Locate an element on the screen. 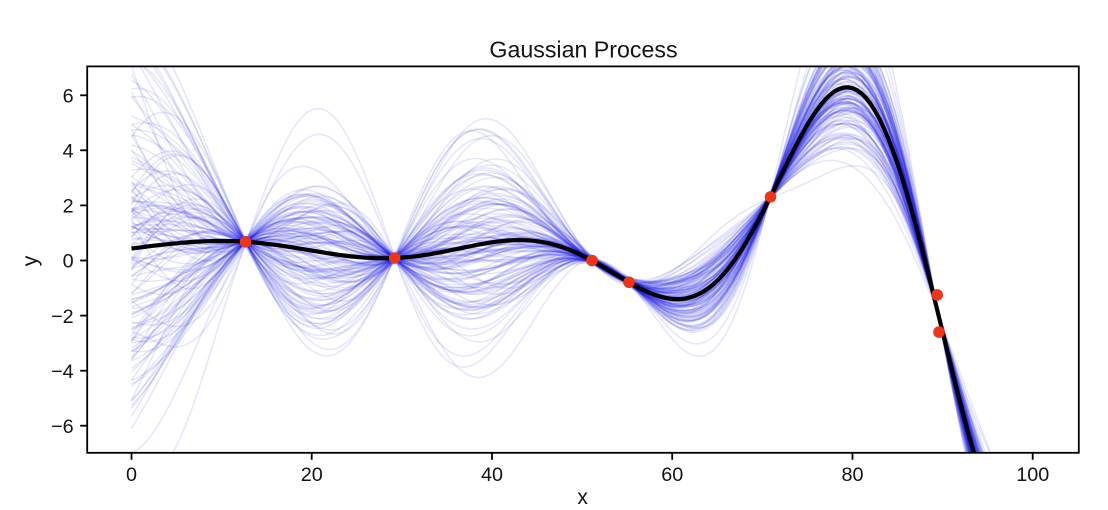 Image resolution: width=1108 pixels, height=510 pixels. svg-text: −2 is located at coordinates (62, 317).